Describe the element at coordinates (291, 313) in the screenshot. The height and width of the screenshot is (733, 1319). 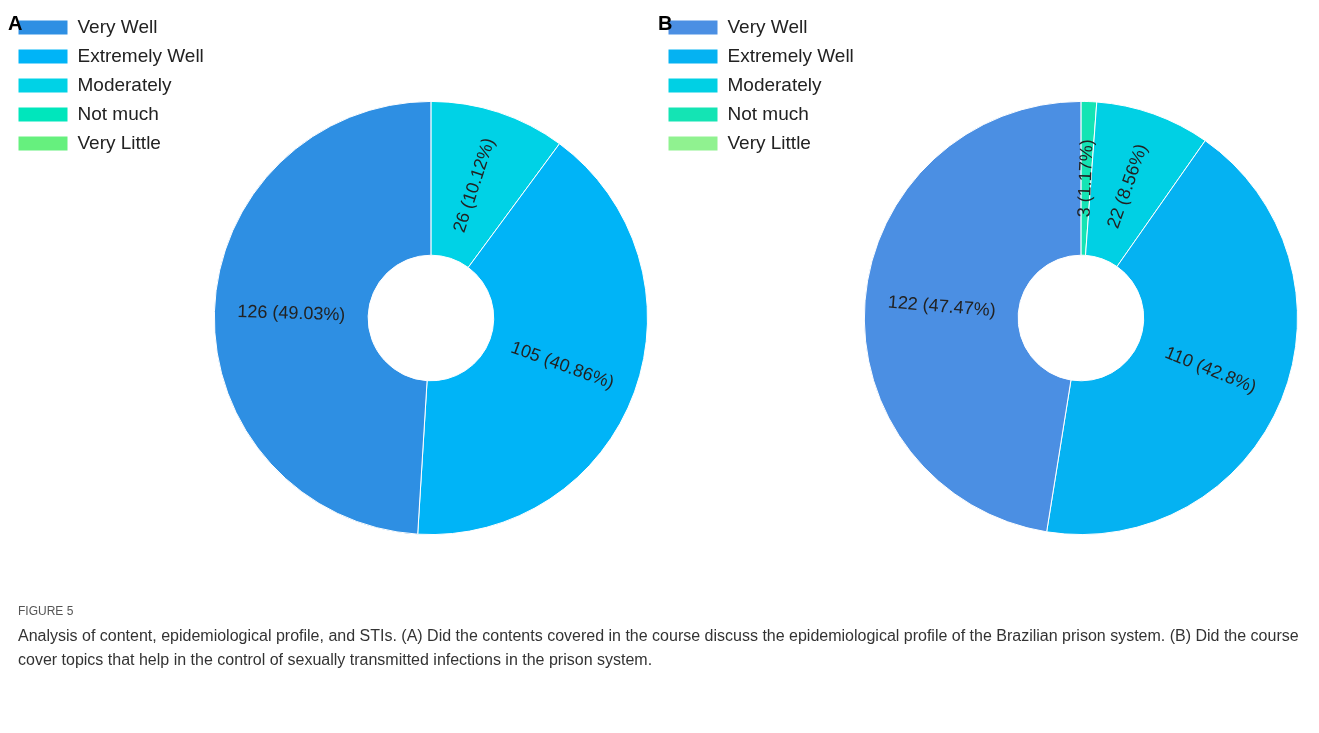
I see `data-label: 126 (49.03%)` at that location.